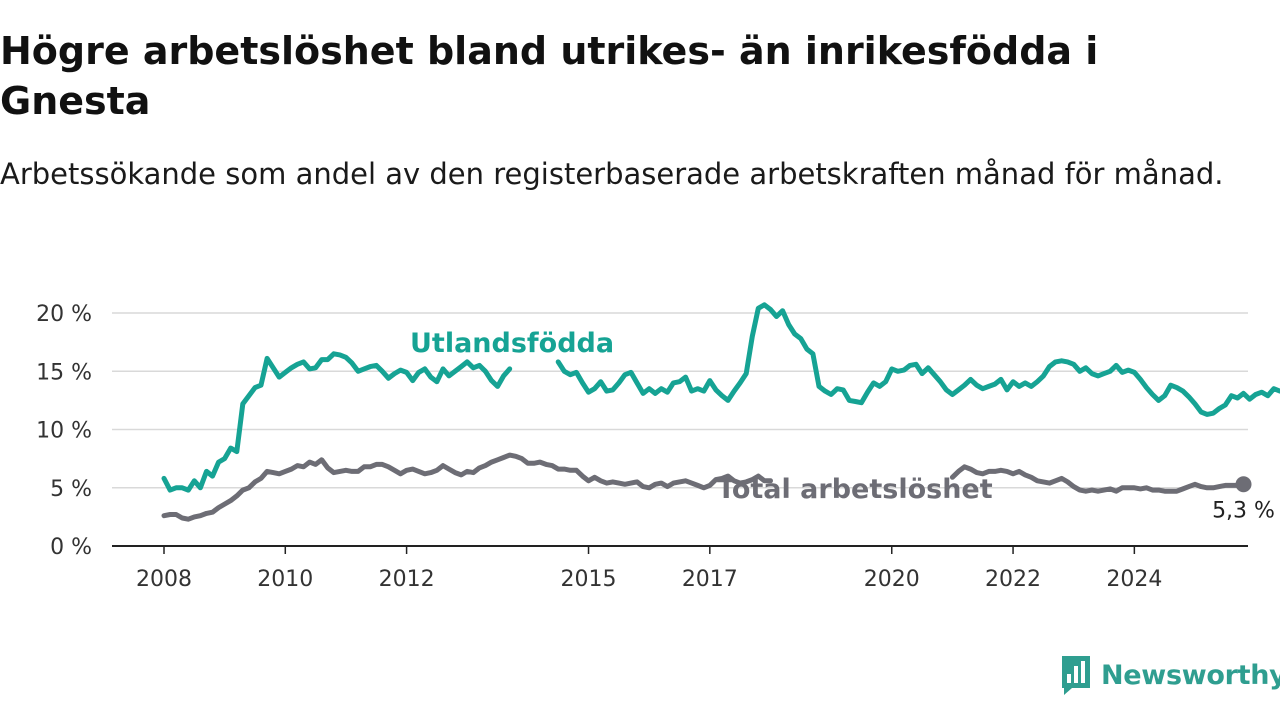 The height and width of the screenshot is (720, 1280). I want to click on x-tick-label: 2017, so click(710, 579).